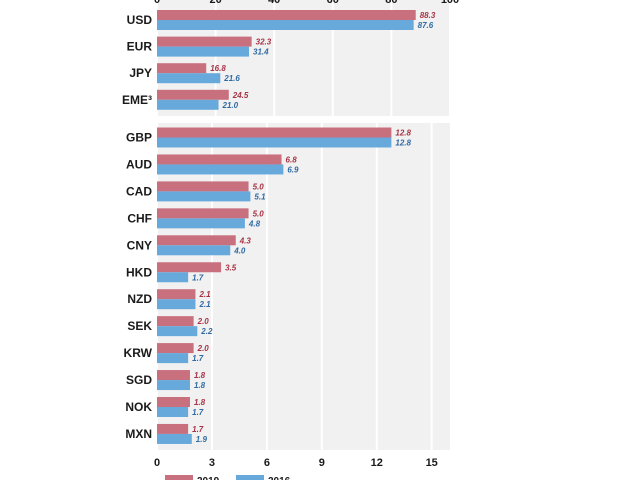 Image resolution: width=640 pixels, height=480 pixels. What do you see at coordinates (202, 439) in the screenshot?
I see `value-label-2016-mxn: 1.9` at bounding box center [202, 439].